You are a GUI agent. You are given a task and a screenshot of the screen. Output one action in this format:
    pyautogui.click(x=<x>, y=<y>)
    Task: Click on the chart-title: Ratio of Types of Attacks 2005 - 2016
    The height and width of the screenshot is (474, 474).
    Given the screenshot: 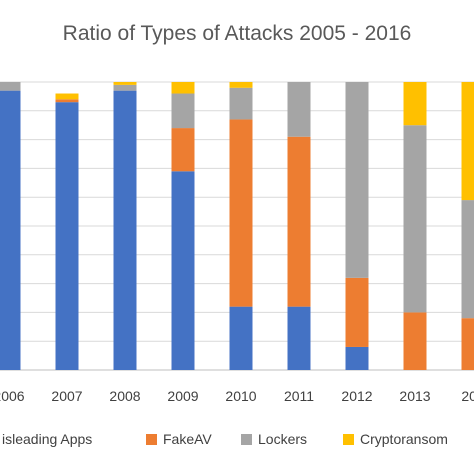 What is the action you would take?
    pyautogui.click(x=237, y=33)
    